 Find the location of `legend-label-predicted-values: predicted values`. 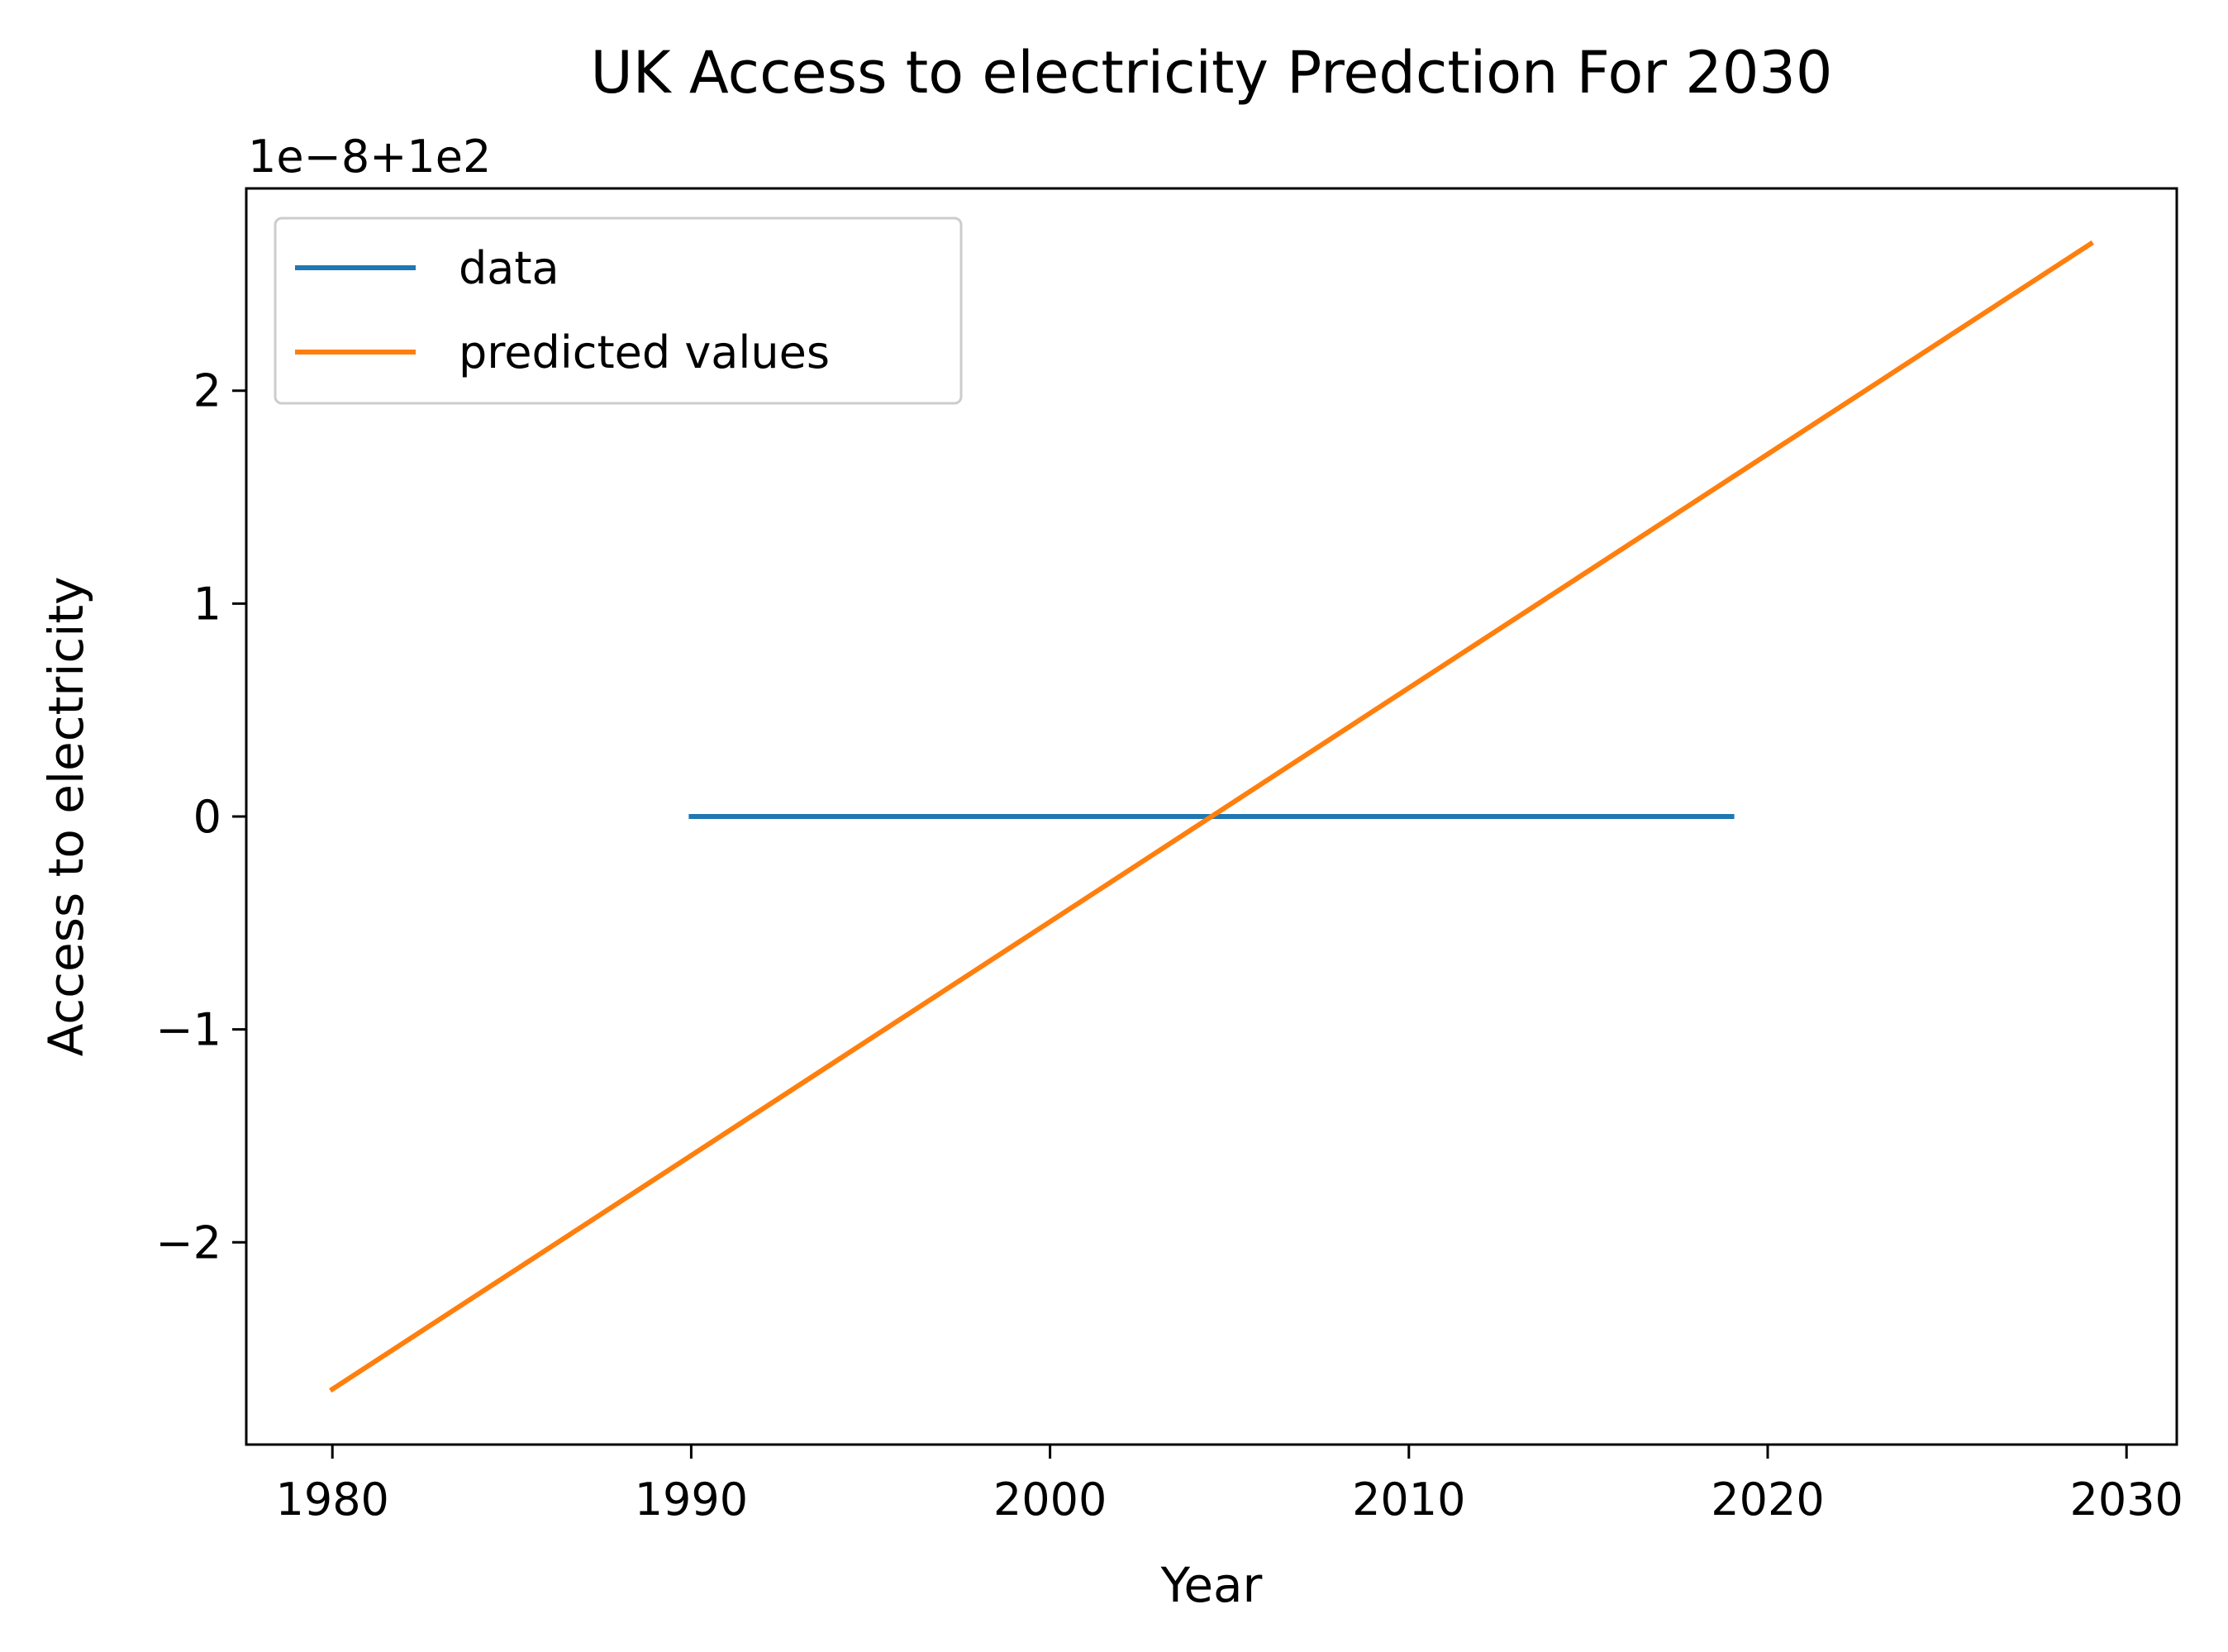

legend-label-predicted-values: predicted values is located at coordinates (644, 352).